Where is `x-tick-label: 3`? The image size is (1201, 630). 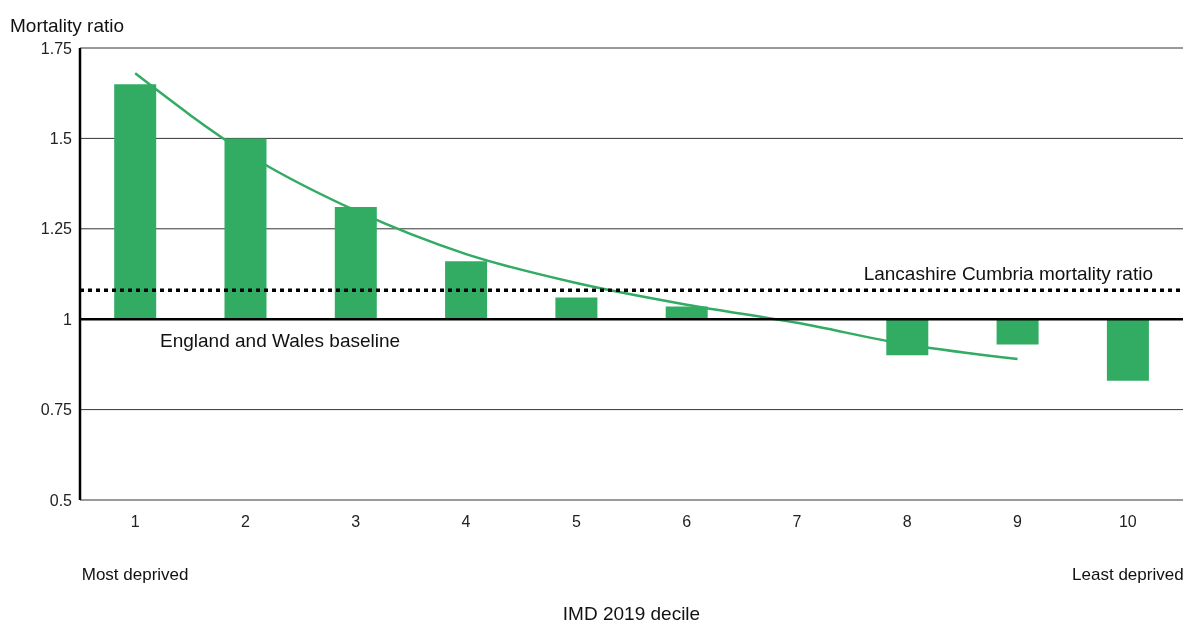 x-tick-label: 3 is located at coordinates (356, 522).